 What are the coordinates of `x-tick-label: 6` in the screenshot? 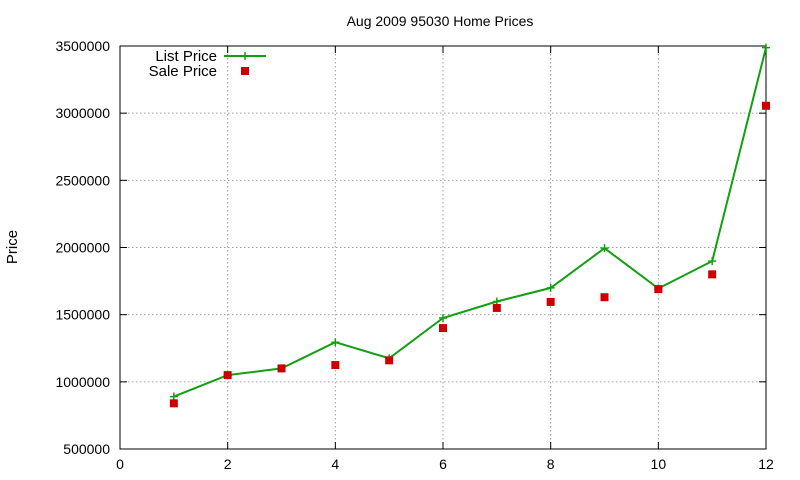 It's located at (443, 464).